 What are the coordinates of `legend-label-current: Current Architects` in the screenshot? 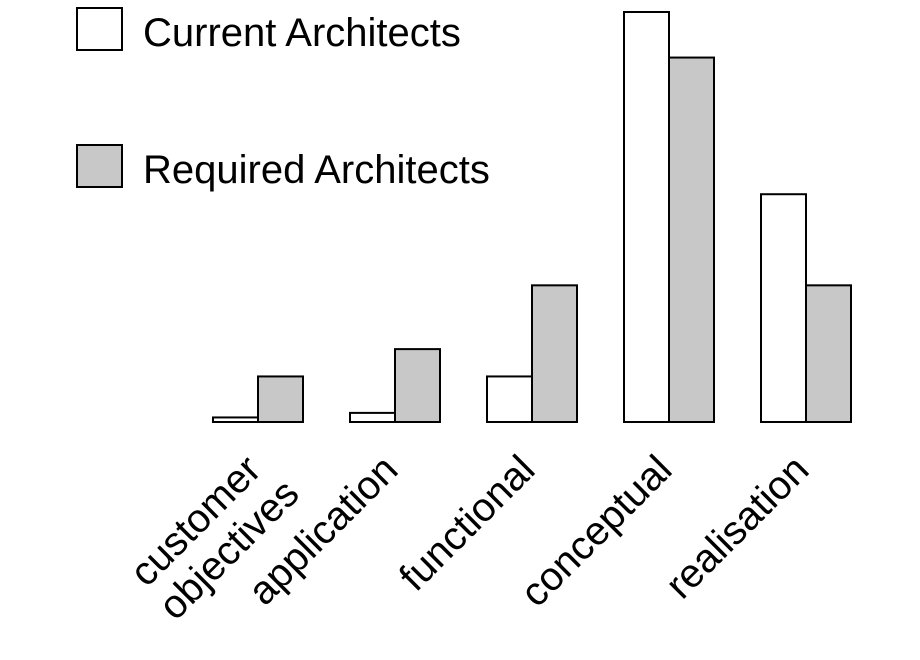 It's located at (302, 33).